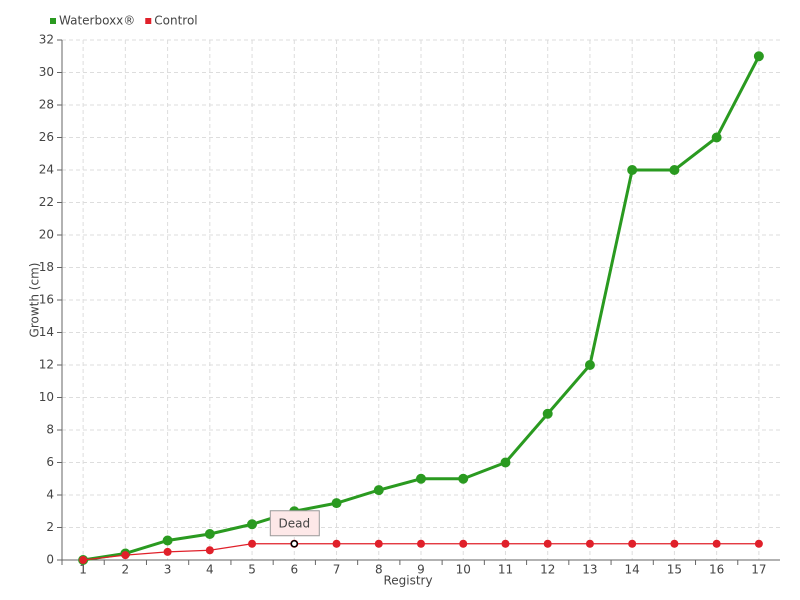 This screenshot has height=600, width=800. I want to click on highlight-point, so click(294, 544).